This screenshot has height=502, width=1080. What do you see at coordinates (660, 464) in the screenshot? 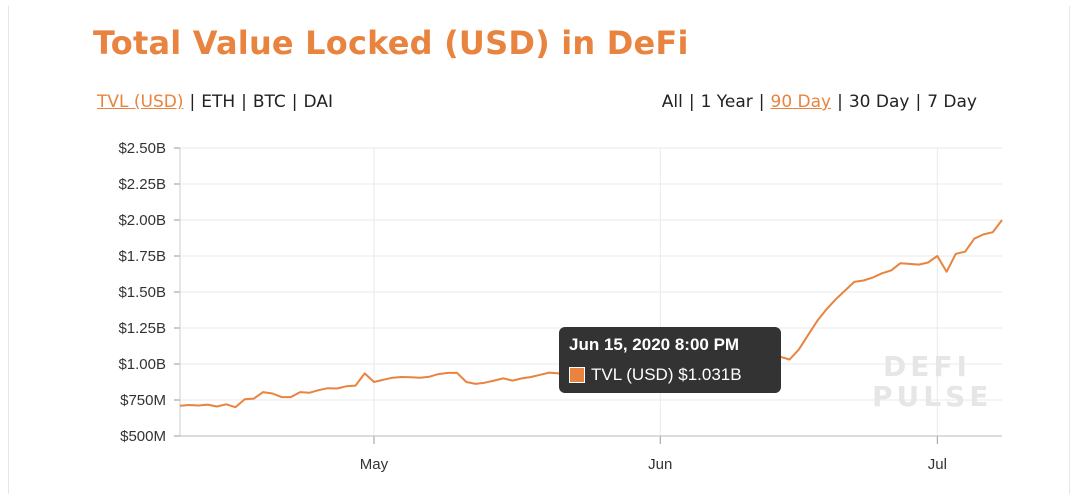
I see `x-tick-label: Jun` at bounding box center [660, 464].